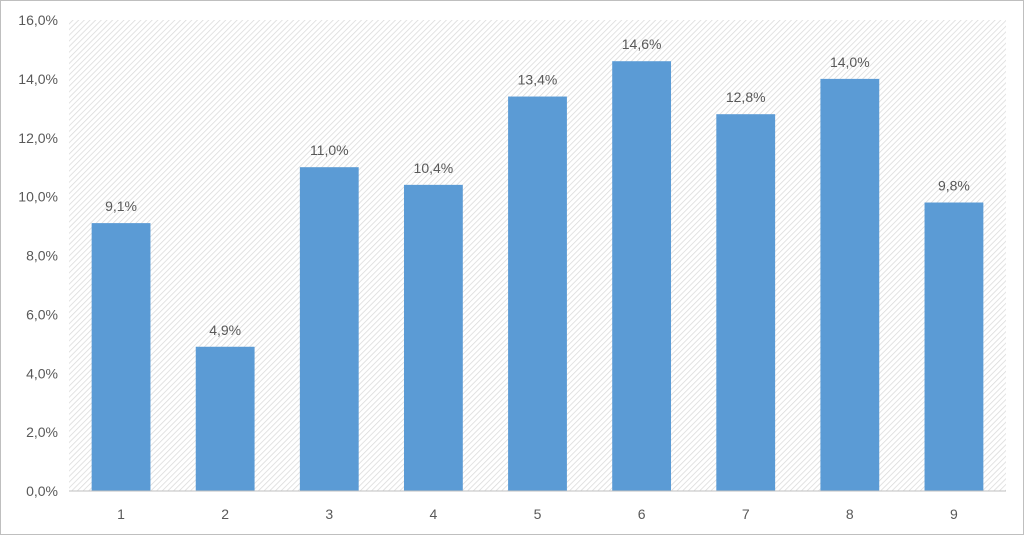 This screenshot has height=539, width=1024. Describe the element at coordinates (121, 514) in the screenshot. I see `x-tick-label: 1` at that location.